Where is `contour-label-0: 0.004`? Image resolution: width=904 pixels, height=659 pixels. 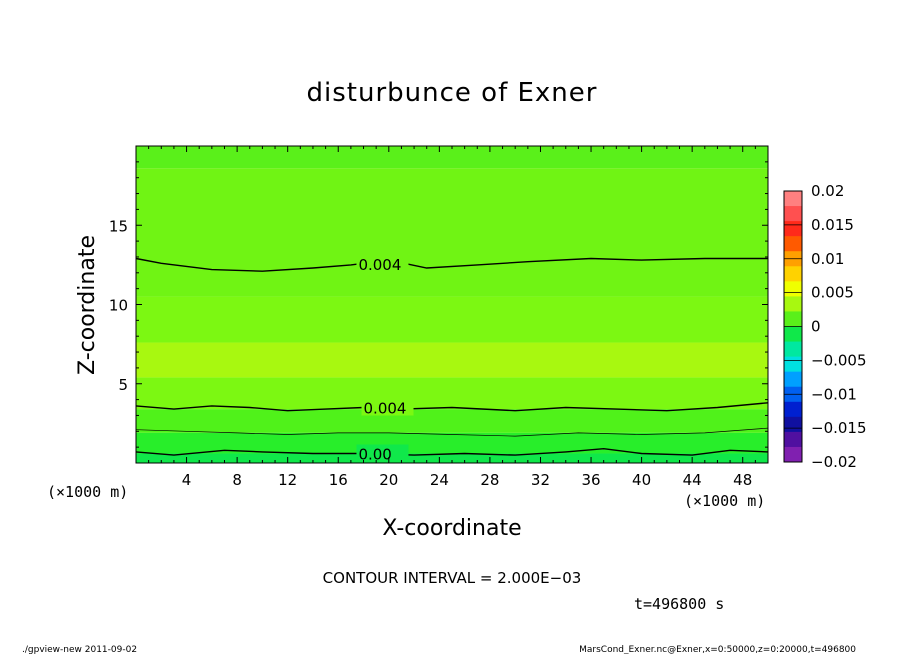
contour-label-0: 0.004 is located at coordinates (379, 265).